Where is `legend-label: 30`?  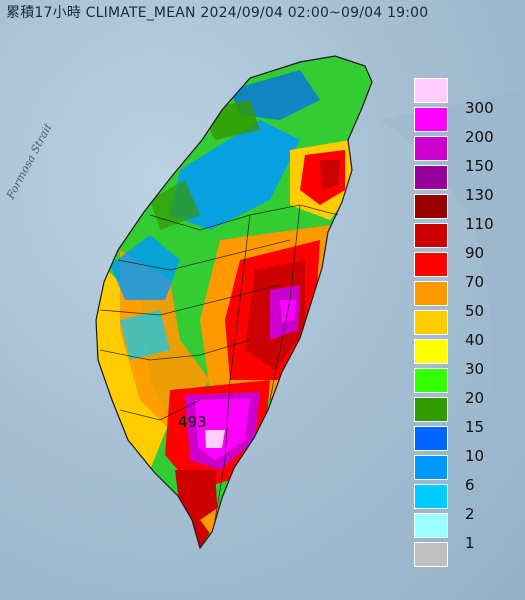
legend-label: 30 is located at coordinates (475, 369).